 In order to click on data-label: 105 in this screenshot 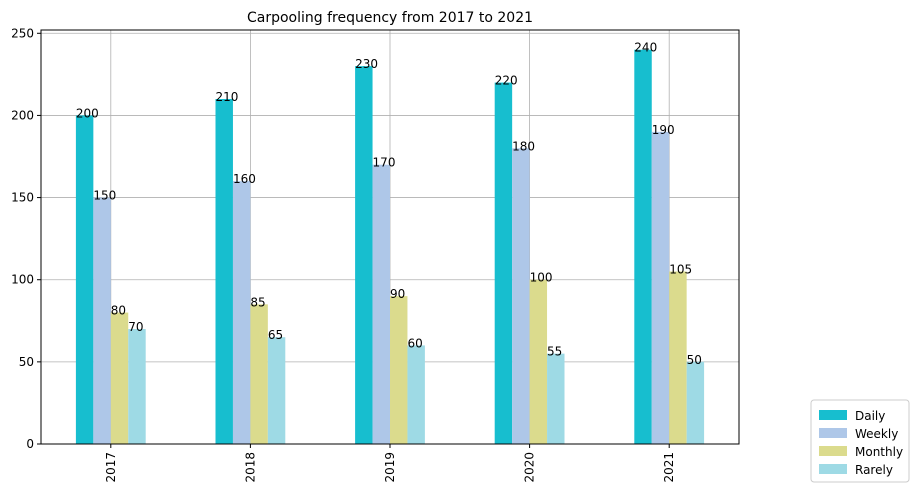, I will do `click(680, 270)`.